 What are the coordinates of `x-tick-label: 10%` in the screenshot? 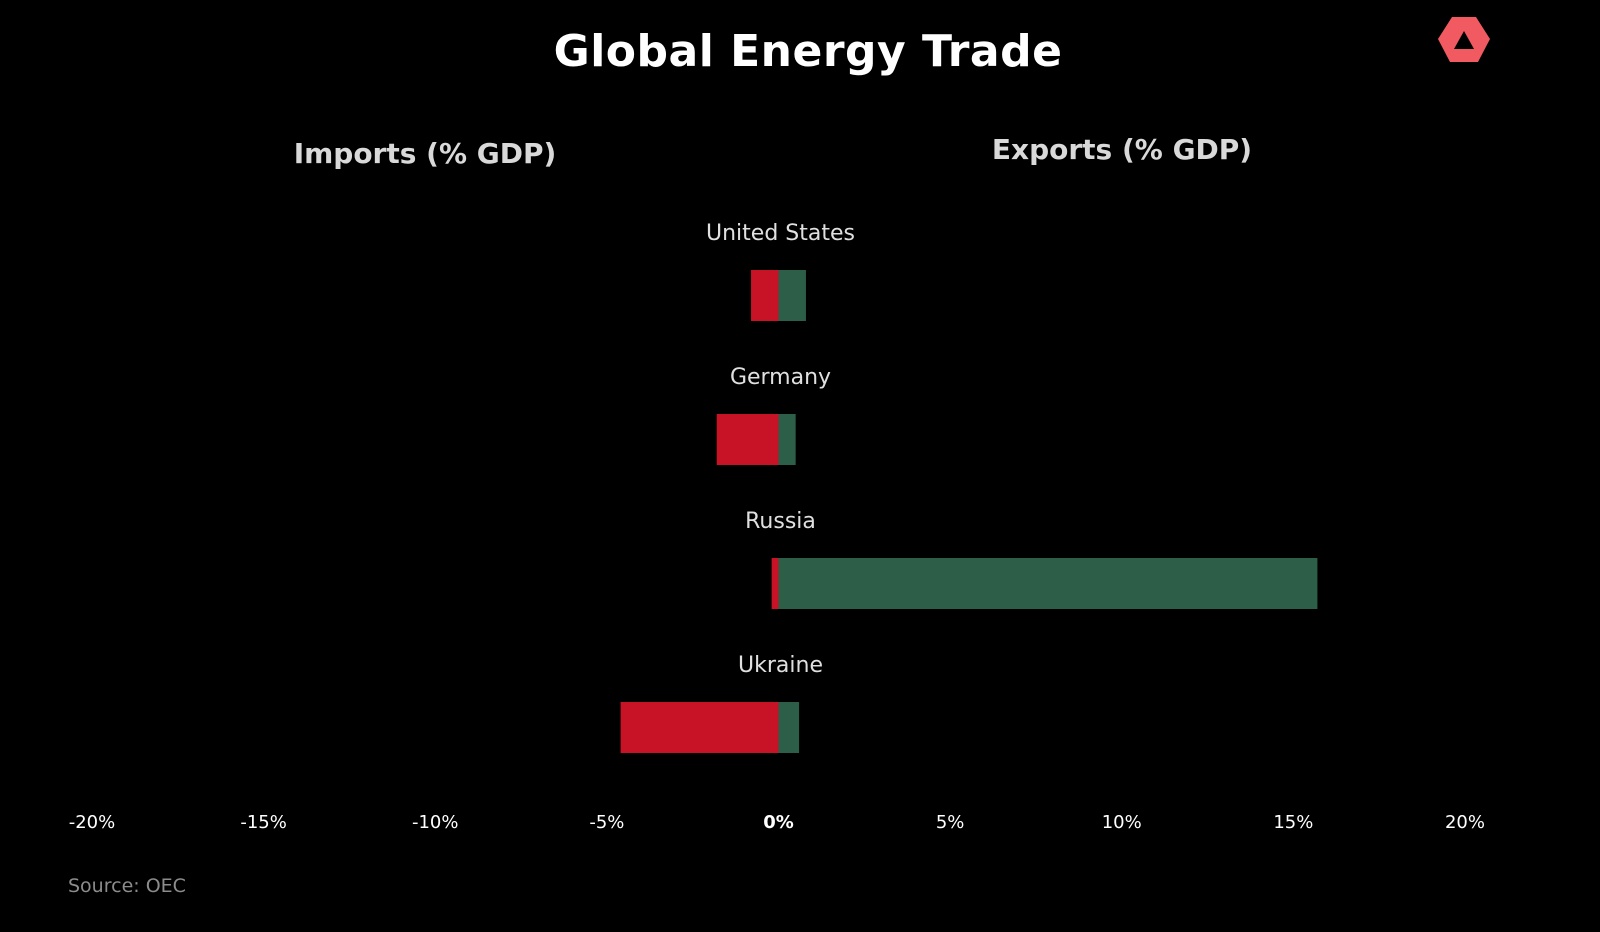 It's located at (1122, 822).